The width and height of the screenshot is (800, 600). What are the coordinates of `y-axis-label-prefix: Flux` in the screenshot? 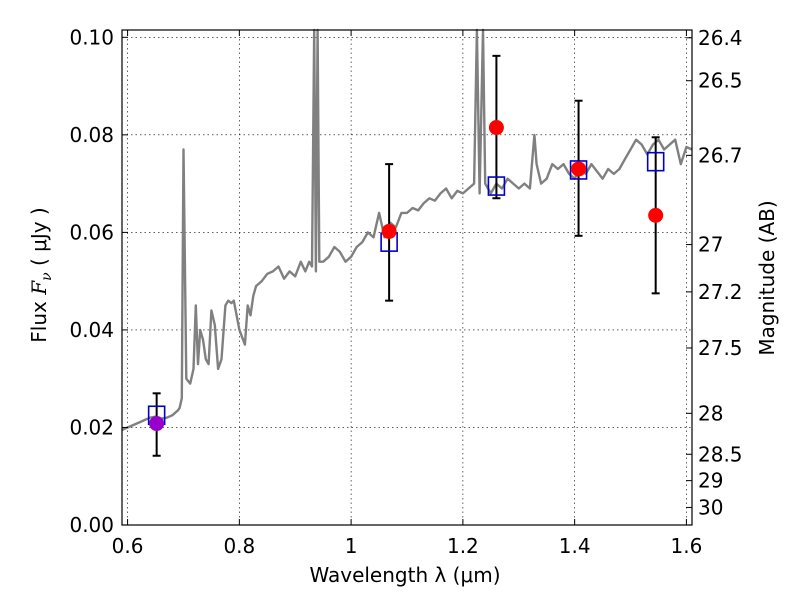 It's located at (39, 319).